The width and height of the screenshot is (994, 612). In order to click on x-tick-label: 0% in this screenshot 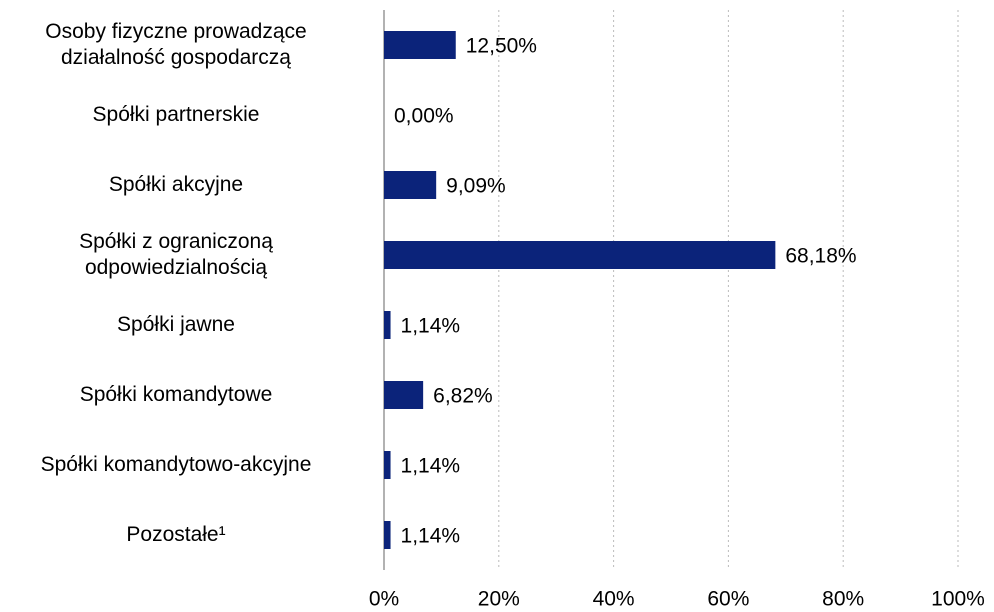, I will do `click(384, 599)`.